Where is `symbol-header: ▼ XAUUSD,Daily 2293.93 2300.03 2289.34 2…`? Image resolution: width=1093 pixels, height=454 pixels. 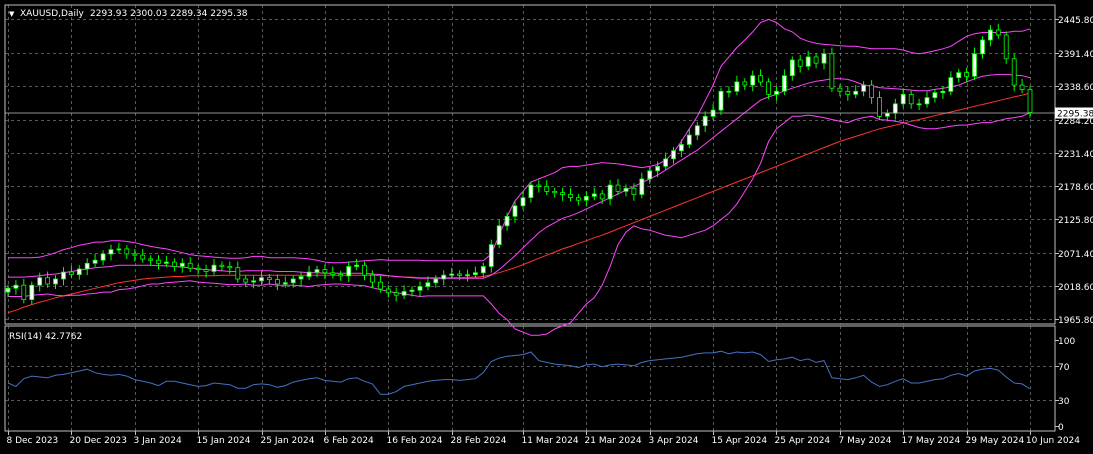
symbol-header: ▼ XAUUSD,Daily 2293.93 2300.03 2289.34 2… is located at coordinates (128, 14).